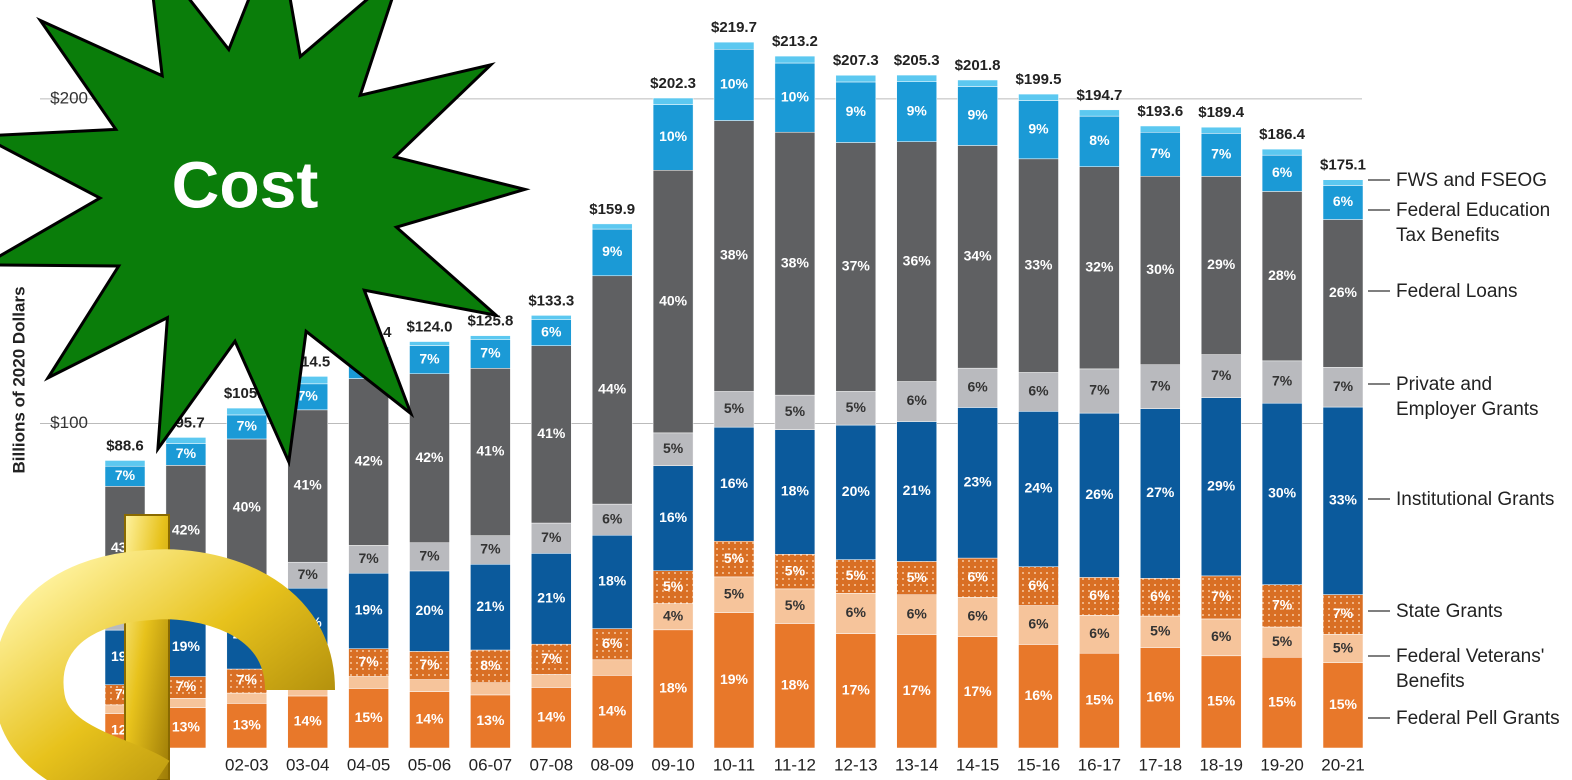 This screenshot has height=780, width=1572. What do you see at coordinates (978, 256) in the screenshot?
I see `segment-label: 34%` at bounding box center [978, 256].